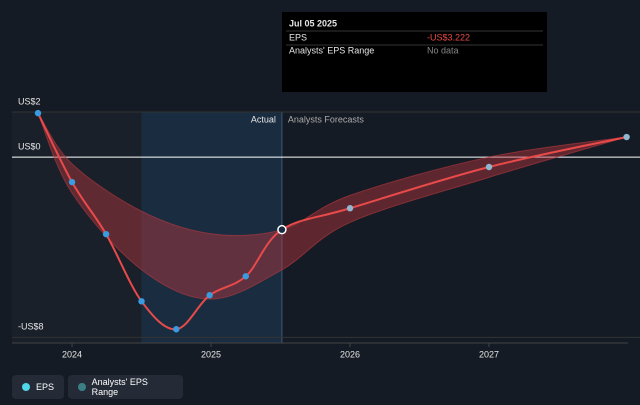 The height and width of the screenshot is (405, 640). Describe the element at coordinates (298, 37) in the screenshot. I see `tooltip-label: EPS` at that location.